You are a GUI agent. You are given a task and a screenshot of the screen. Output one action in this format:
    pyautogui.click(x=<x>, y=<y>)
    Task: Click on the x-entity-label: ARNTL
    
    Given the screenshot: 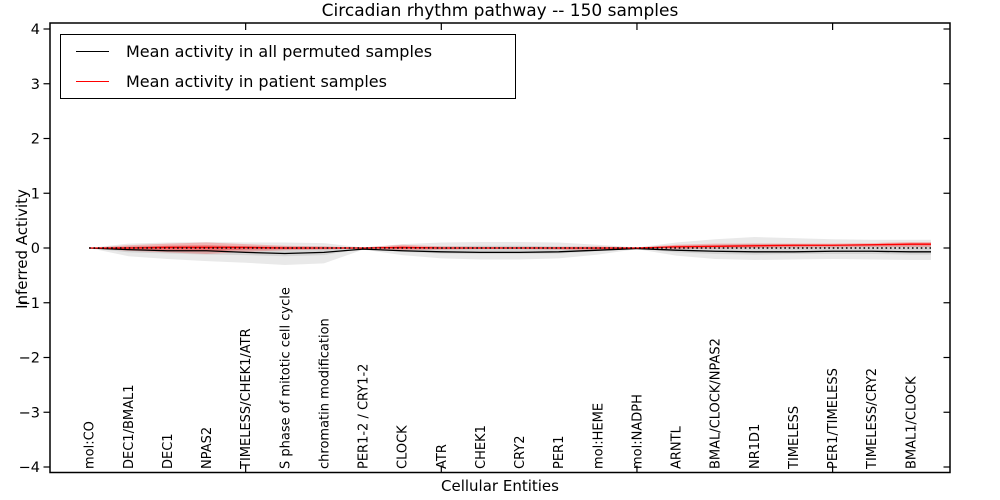 What is the action you would take?
    pyautogui.click(x=677, y=447)
    